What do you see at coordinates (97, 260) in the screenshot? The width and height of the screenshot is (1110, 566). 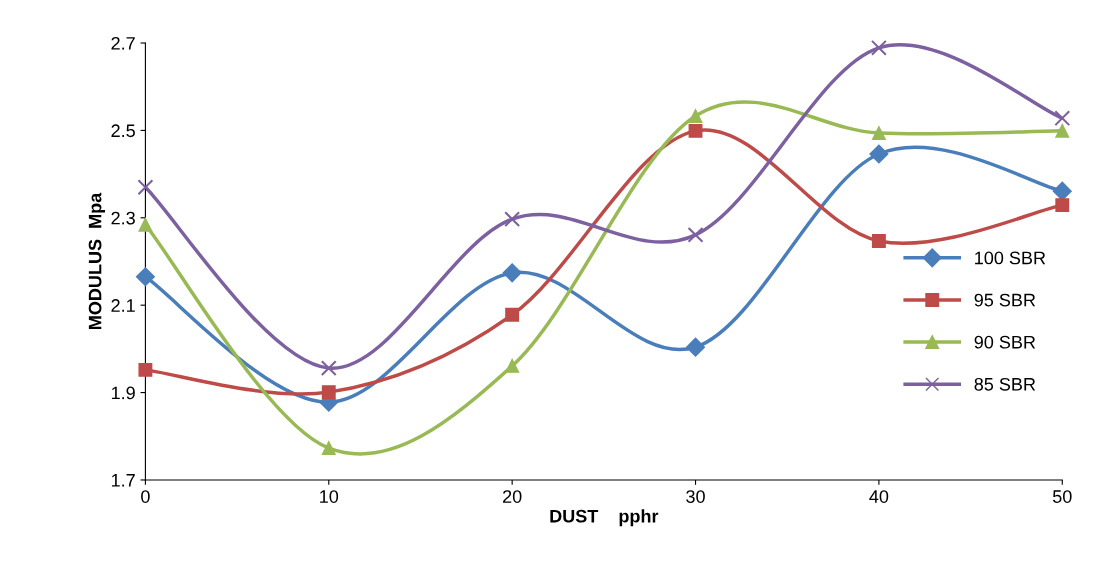 I see `y-axis-title: MODULUS Mpa` at bounding box center [97, 260].